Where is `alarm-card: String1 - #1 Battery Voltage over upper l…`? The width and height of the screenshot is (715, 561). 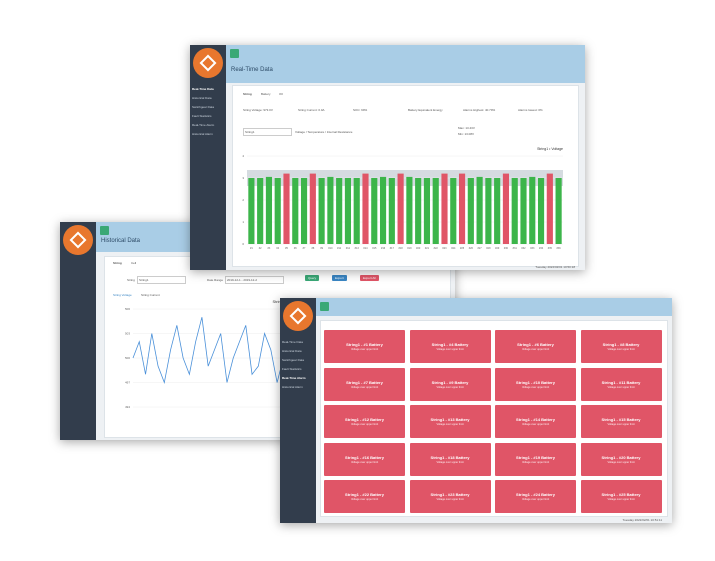 alarm-card: String1 - #1 Battery Voltage over upper l… is located at coordinates (364, 346).